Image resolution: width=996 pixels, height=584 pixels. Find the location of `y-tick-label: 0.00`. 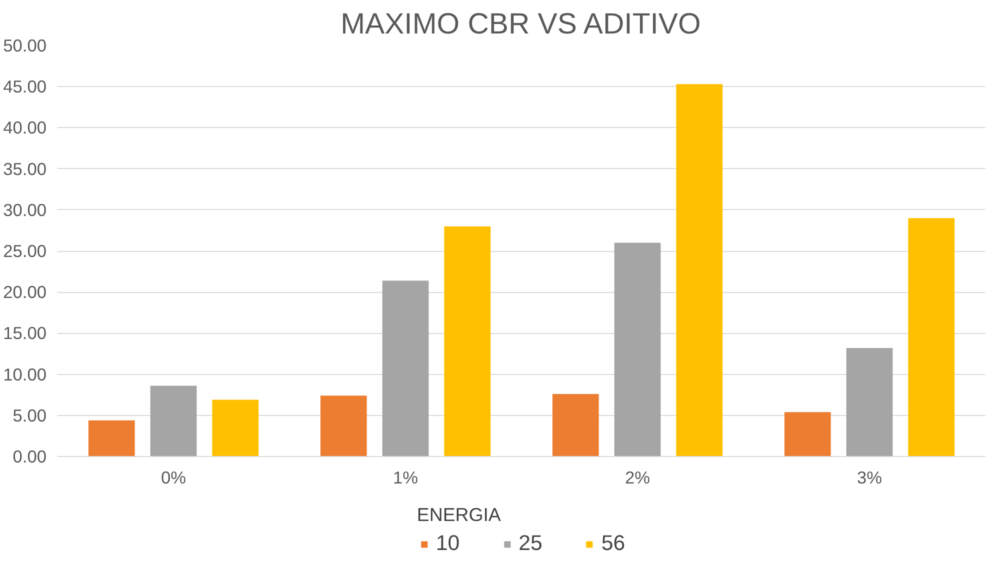

y-tick-label: 0.00 is located at coordinates (29, 456).